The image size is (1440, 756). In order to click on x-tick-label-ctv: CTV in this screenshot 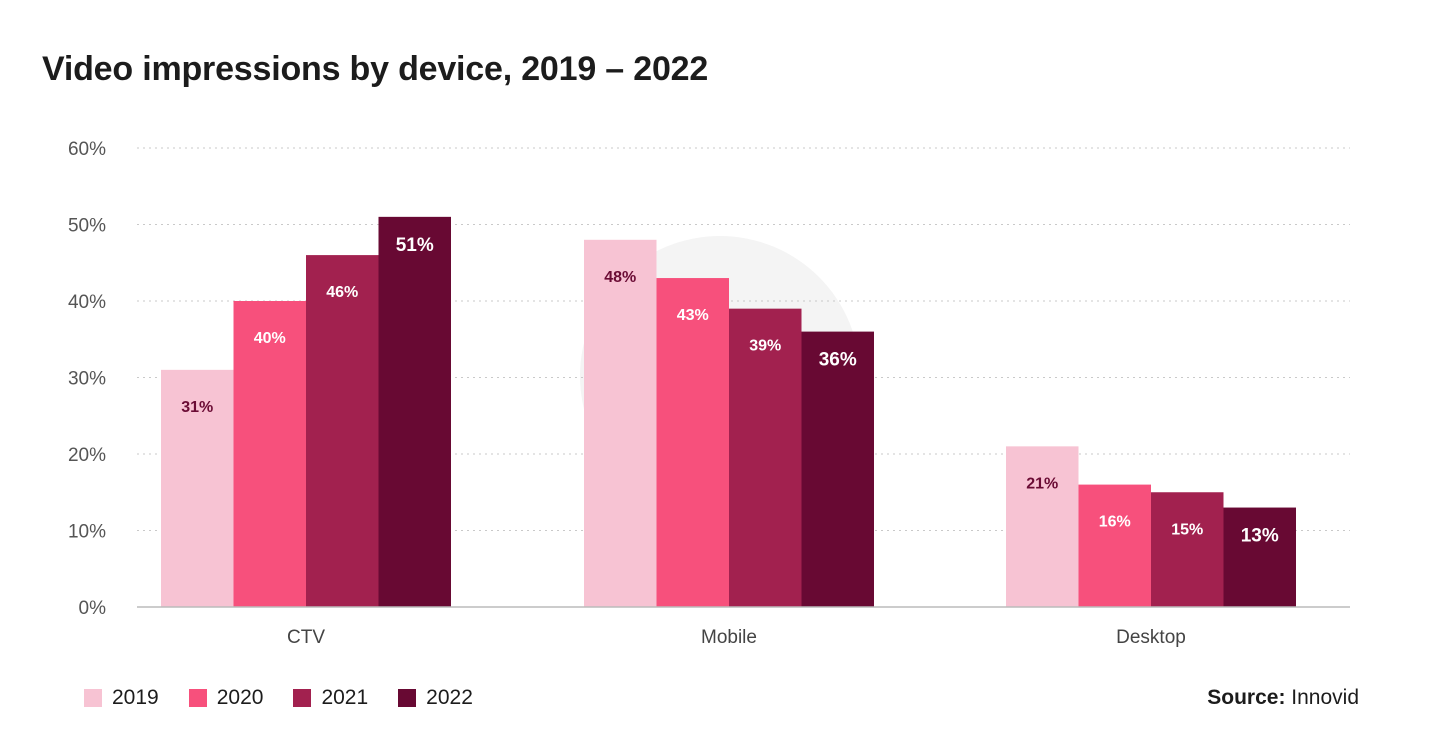, I will do `click(306, 637)`.